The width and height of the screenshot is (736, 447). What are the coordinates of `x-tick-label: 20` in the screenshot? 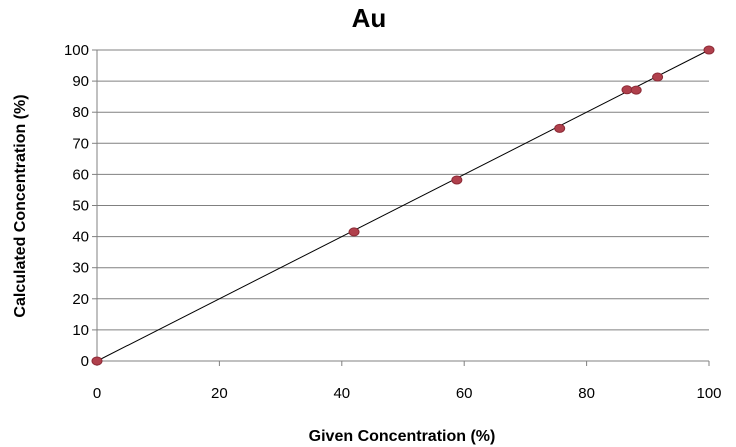 It's located at (219, 393).